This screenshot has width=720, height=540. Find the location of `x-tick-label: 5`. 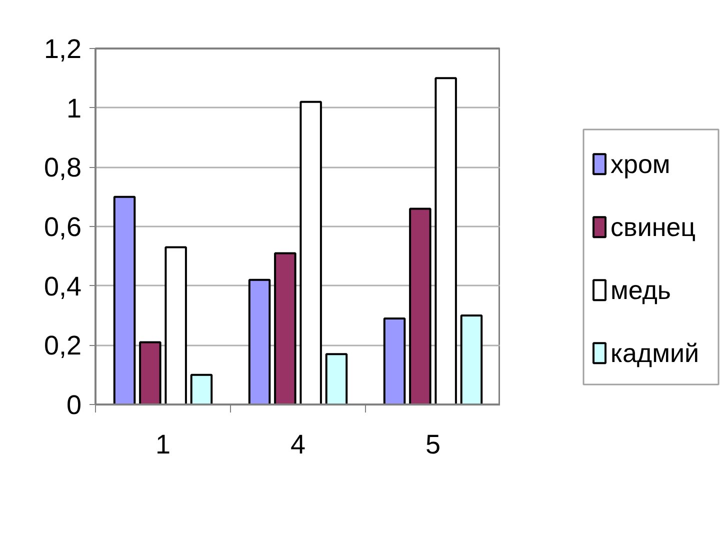

x-tick-label: 5 is located at coordinates (433, 445).